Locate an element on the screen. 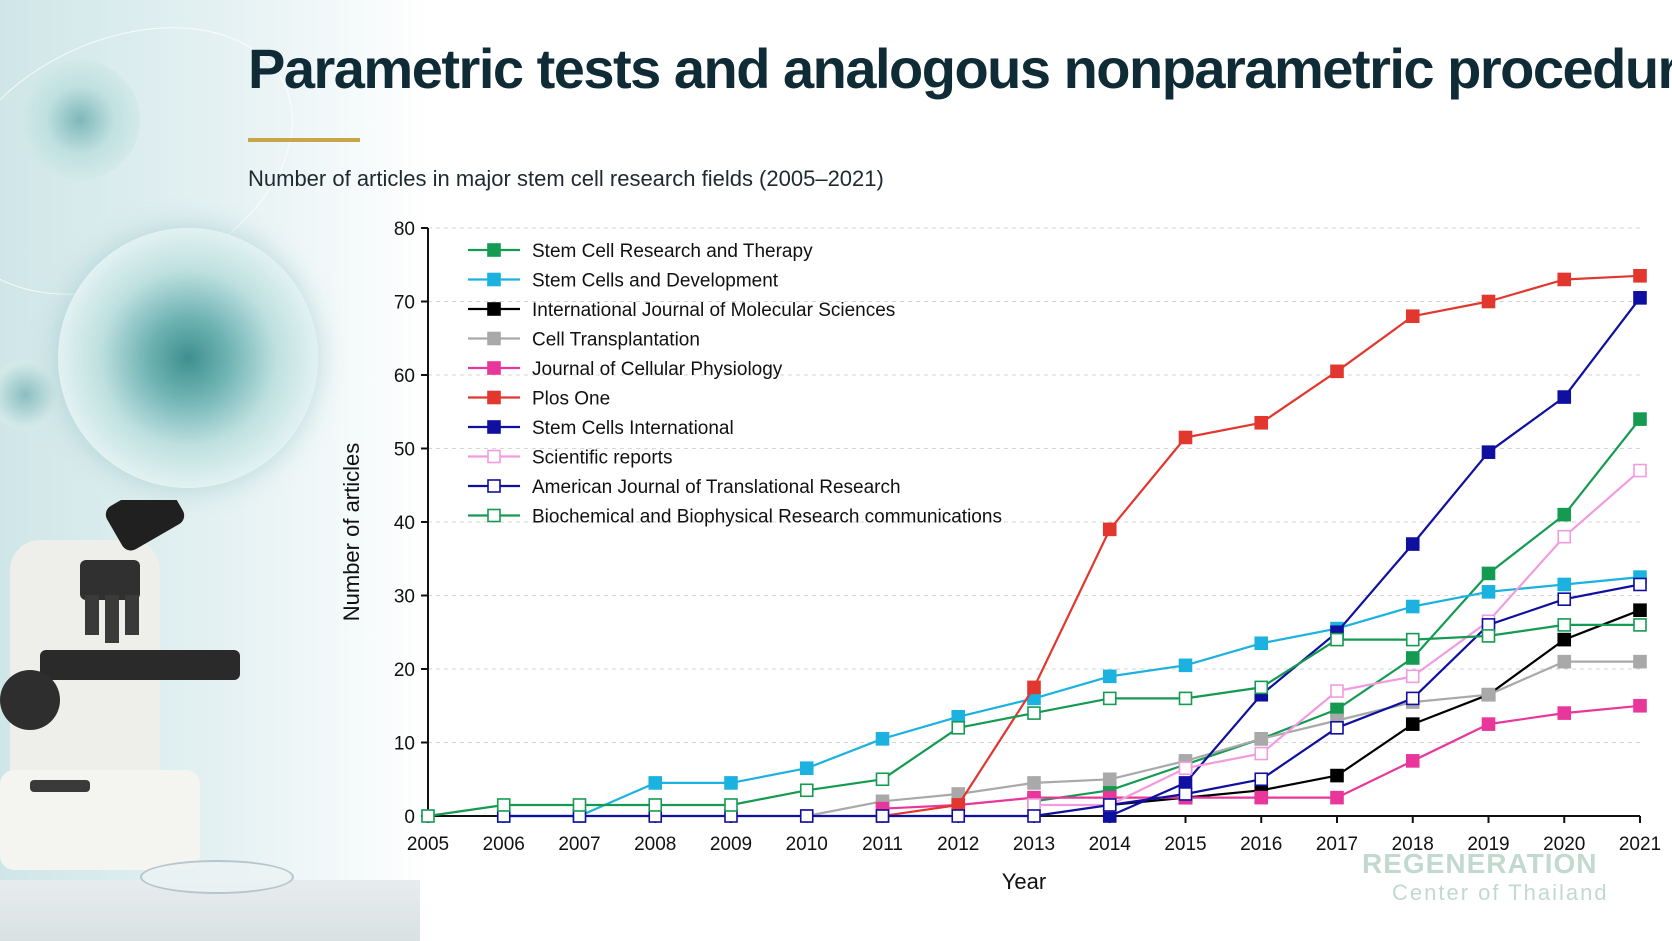 This screenshot has height=941, width=1672. legend-label: Plos One is located at coordinates (571, 399).